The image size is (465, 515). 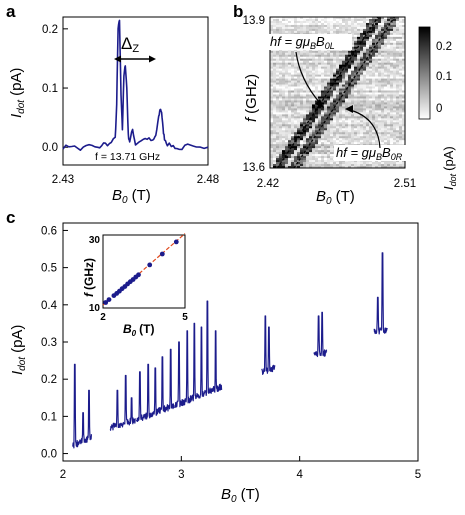 I want to click on panel-c-ytick-0: 0.0, so click(x=49, y=455).